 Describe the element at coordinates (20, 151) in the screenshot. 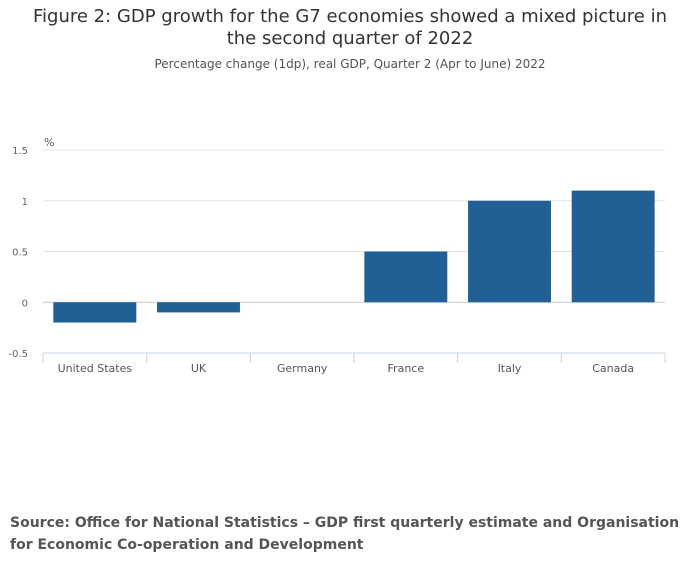

I see `y-tick-label: 1.5` at that location.